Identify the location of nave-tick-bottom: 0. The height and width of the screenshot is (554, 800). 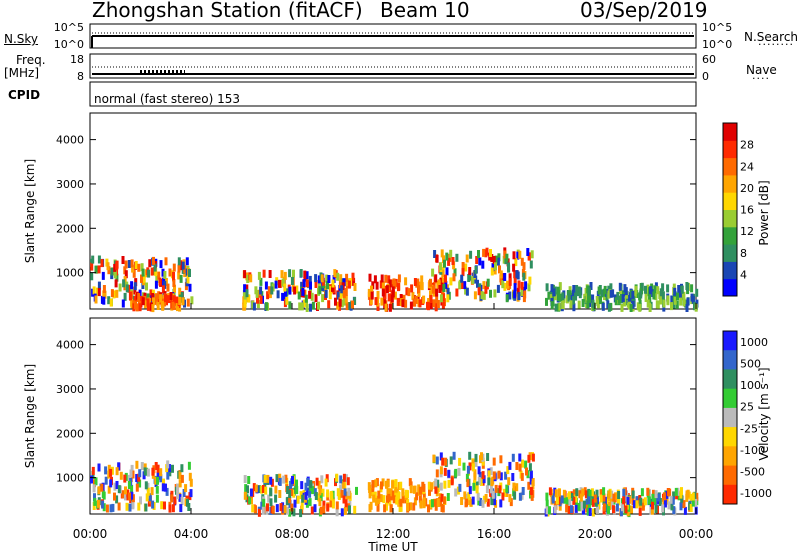
(705, 76).